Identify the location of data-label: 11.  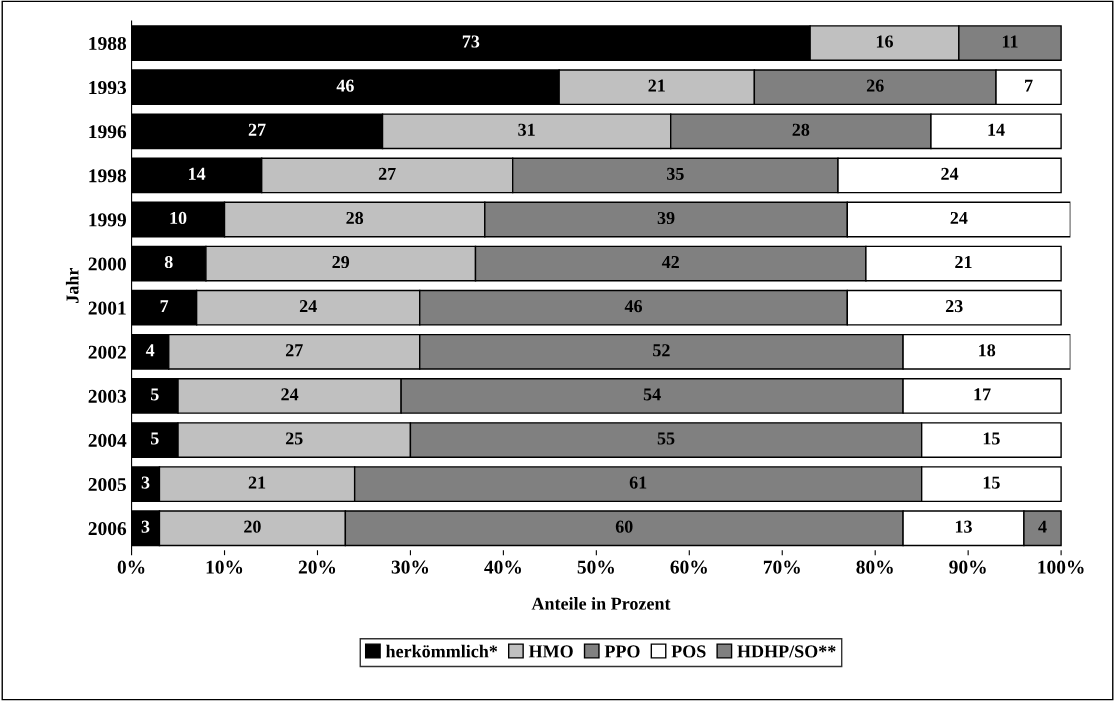
(1010, 41).